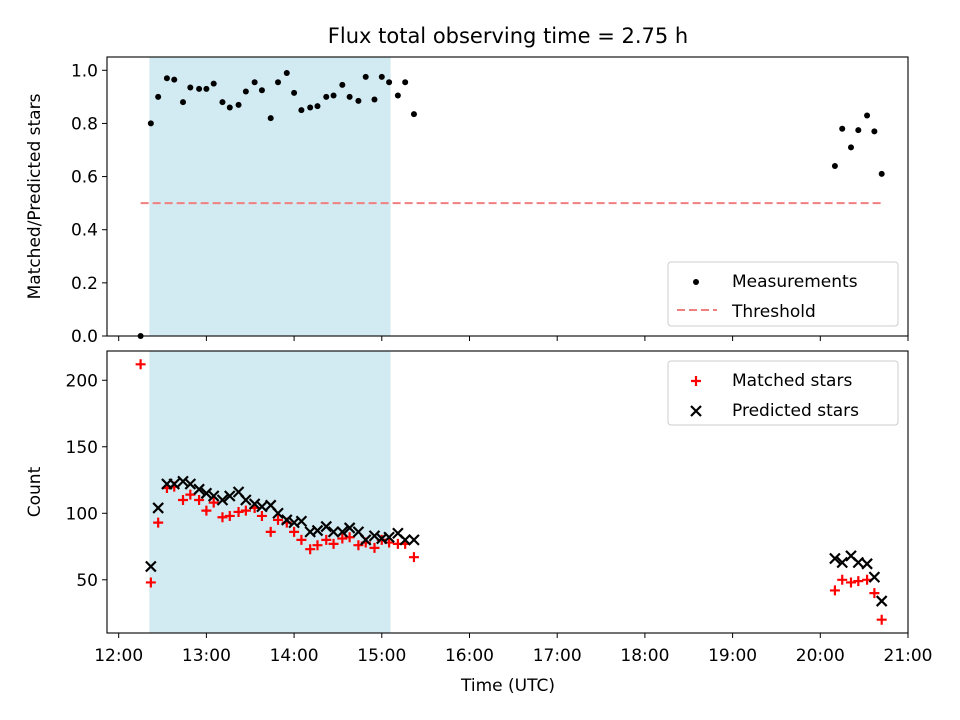  I want to click on chart-title: Flux total observing time = 2.75 h, so click(508, 36).